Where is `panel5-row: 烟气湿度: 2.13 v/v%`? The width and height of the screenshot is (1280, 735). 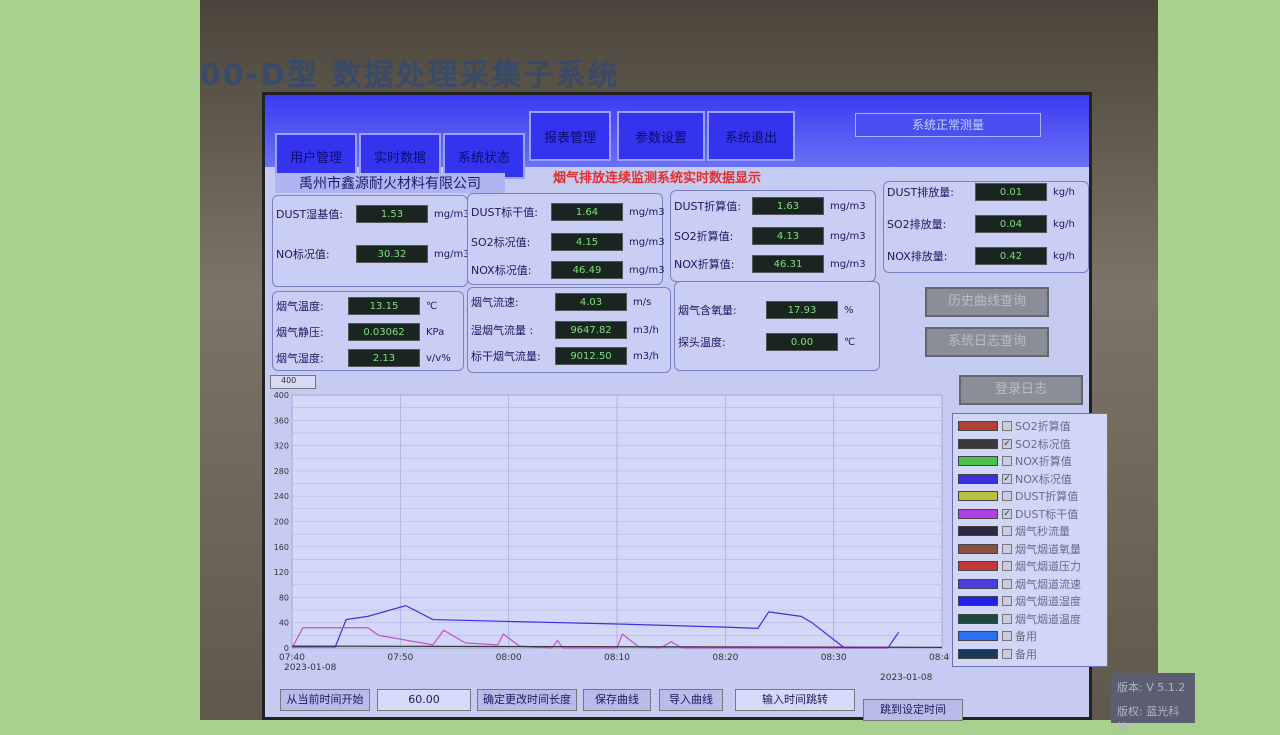 panel5-row: 烟气湿度: 2.13 v/v% is located at coordinates (363, 358).